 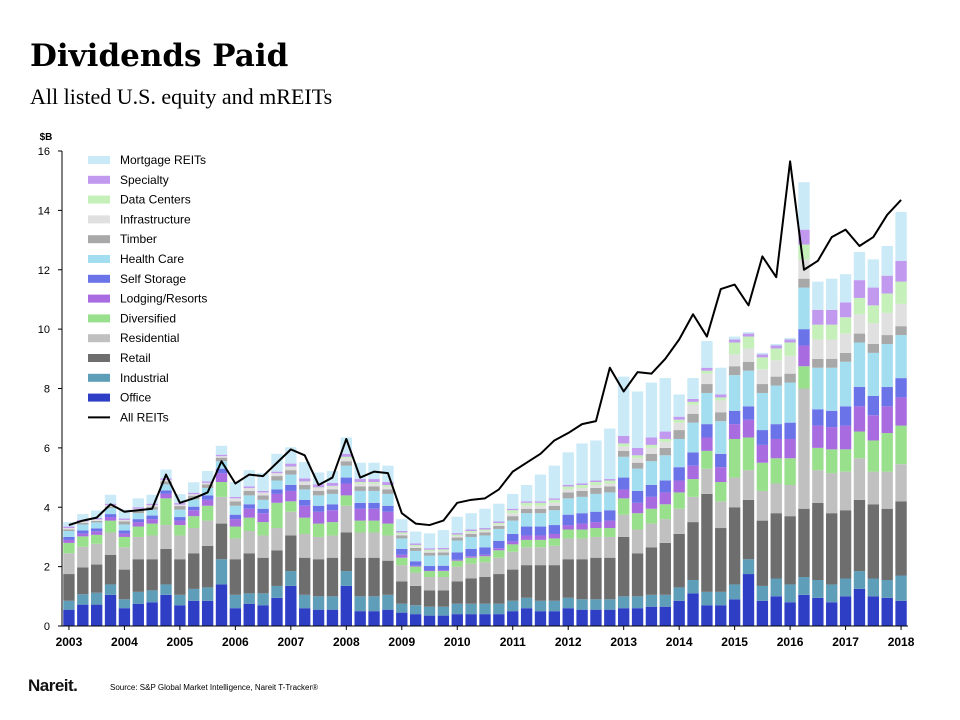 I want to click on bar-stack-2005Q4, so click(x=221, y=535).